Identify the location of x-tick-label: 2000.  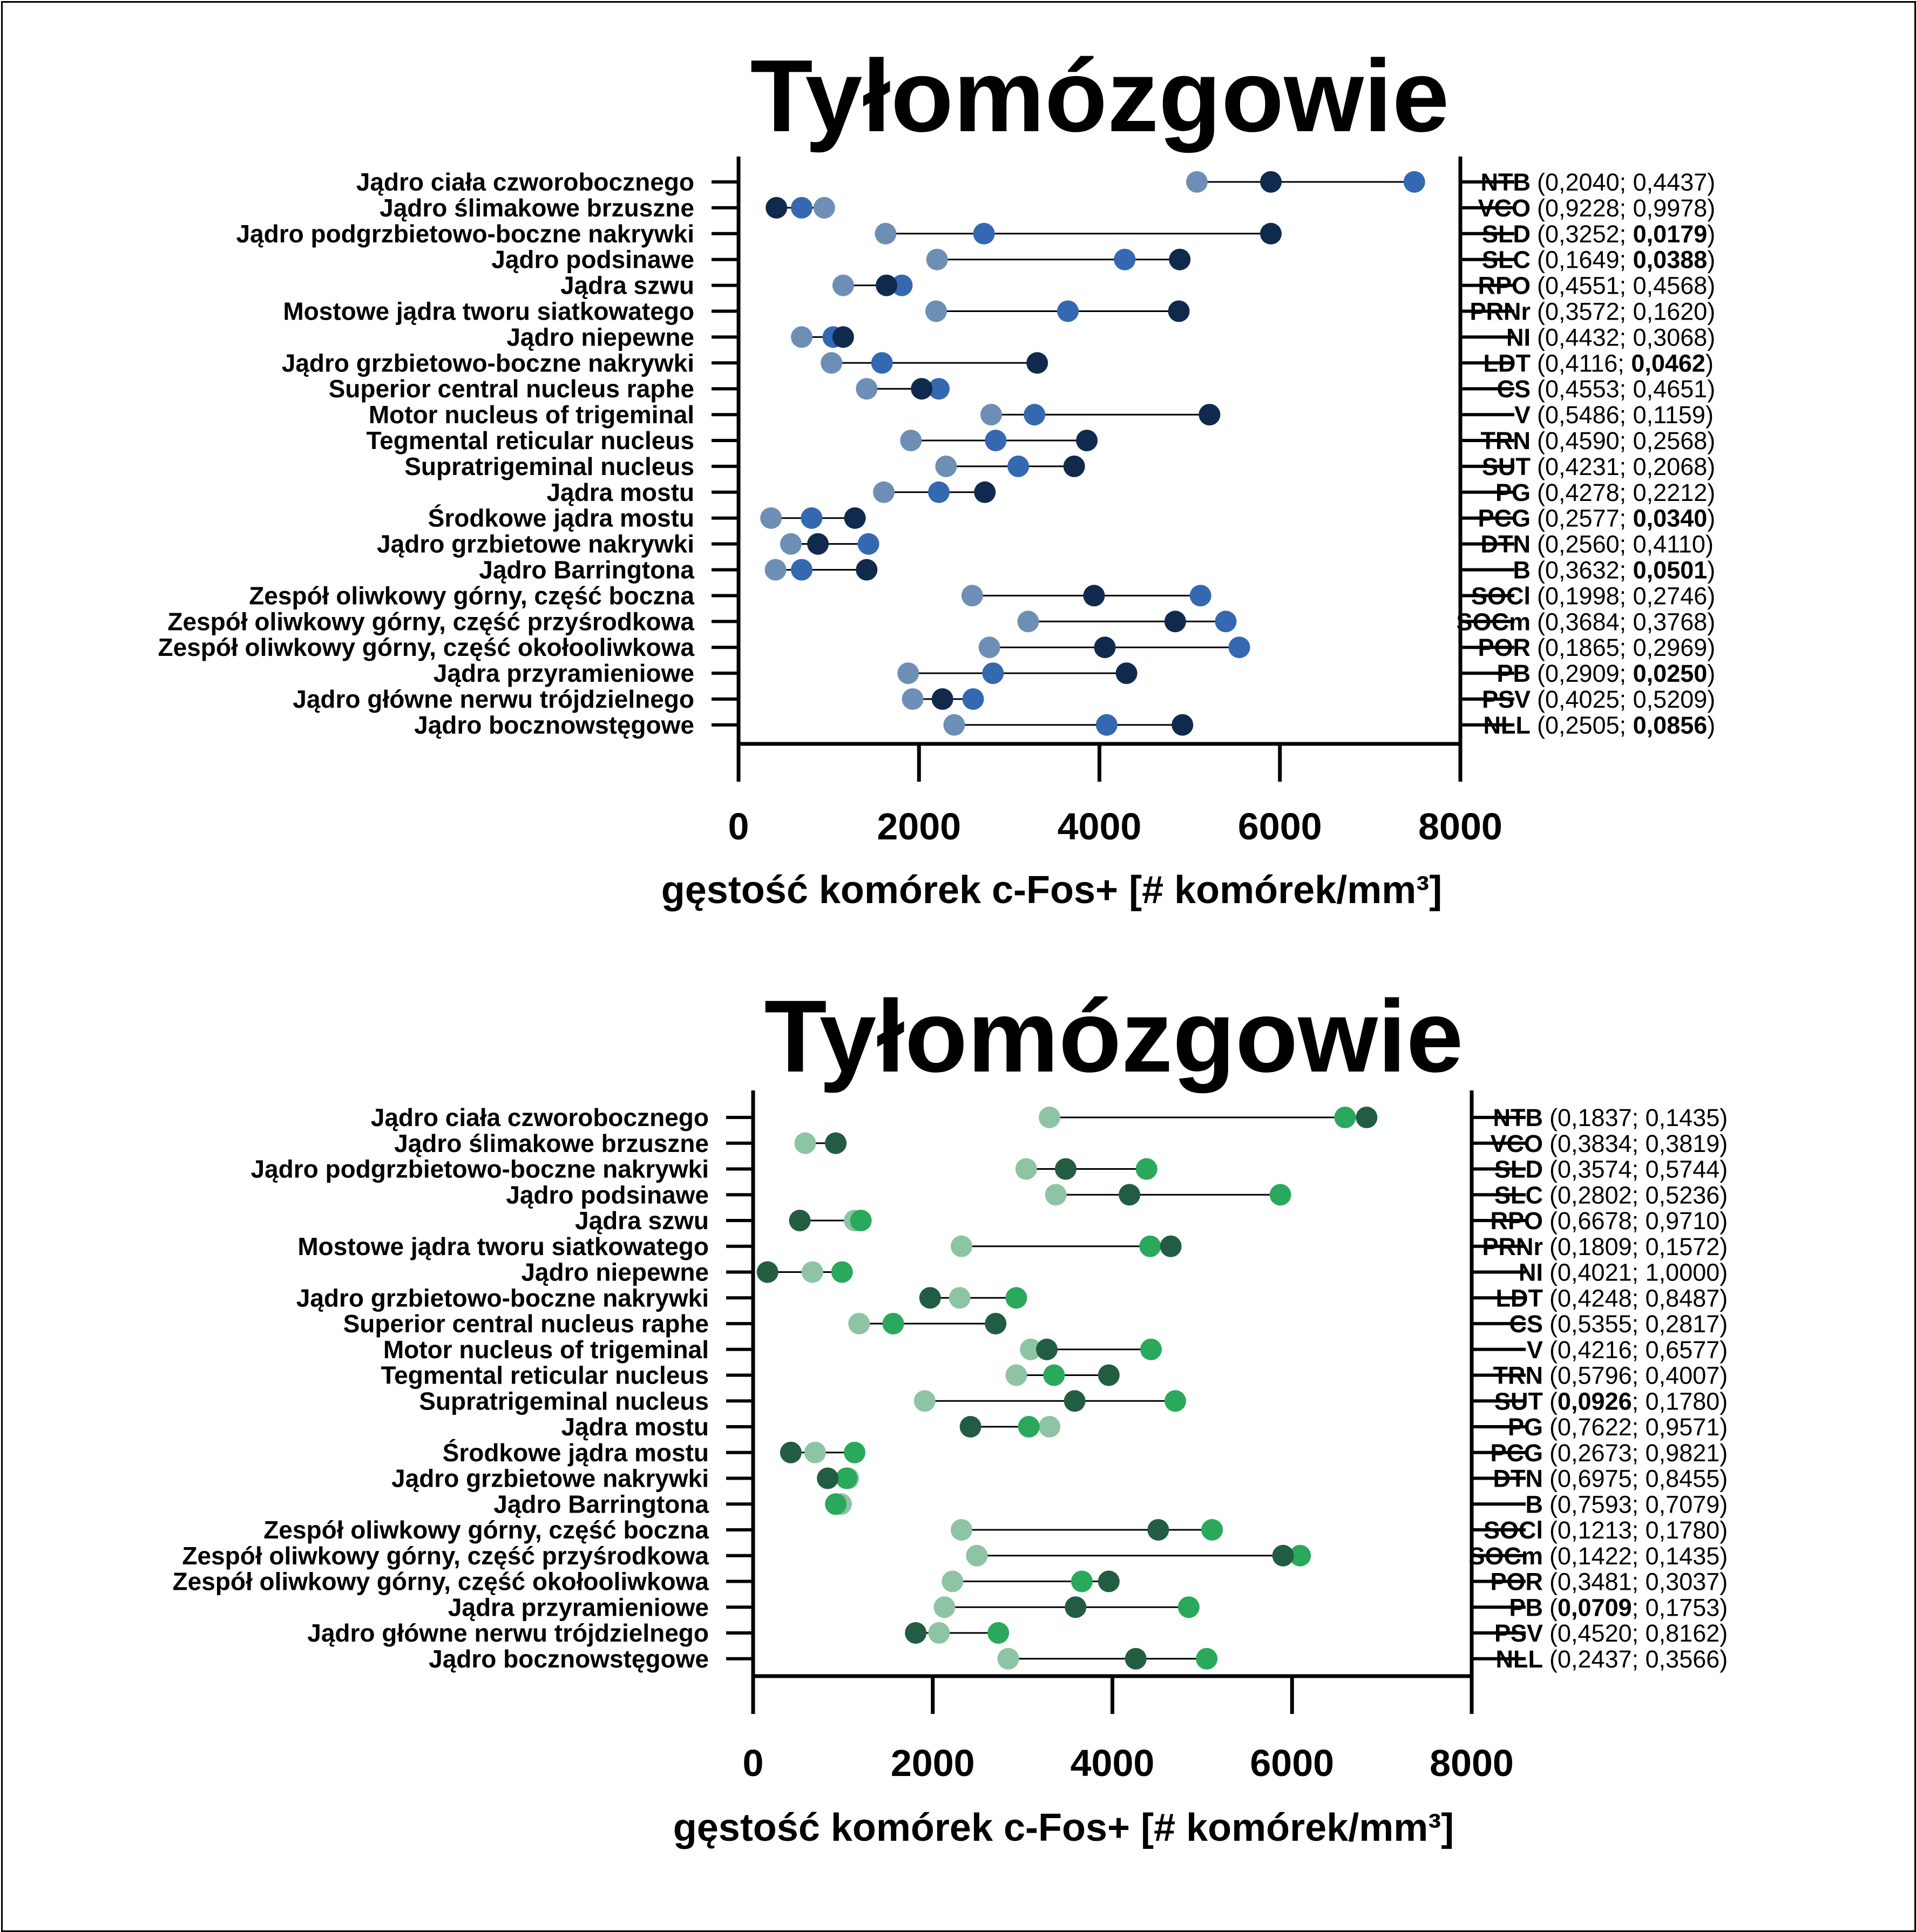
(933, 1763).